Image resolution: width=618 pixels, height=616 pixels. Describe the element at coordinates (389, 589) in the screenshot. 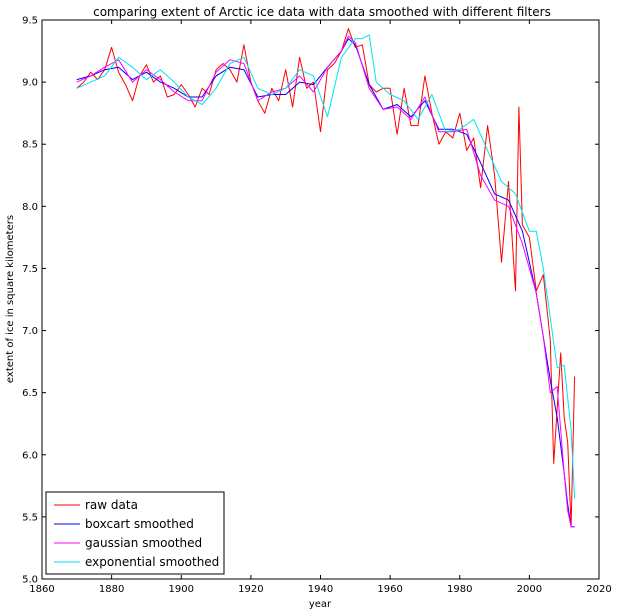

I see `x-tick-label: 1960` at that location.